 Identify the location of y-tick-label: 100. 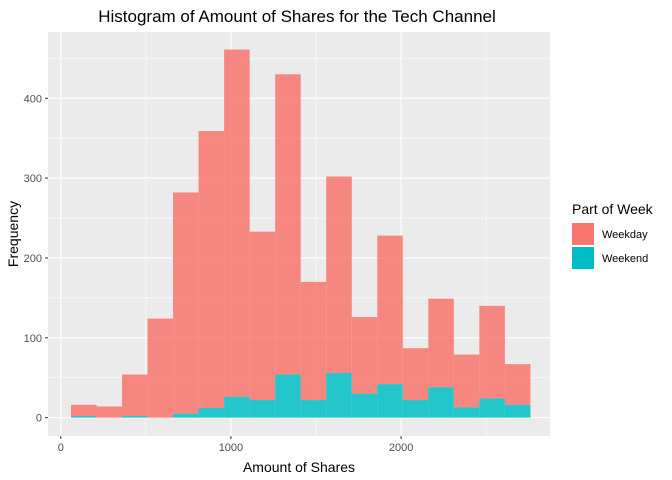
(33, 339).